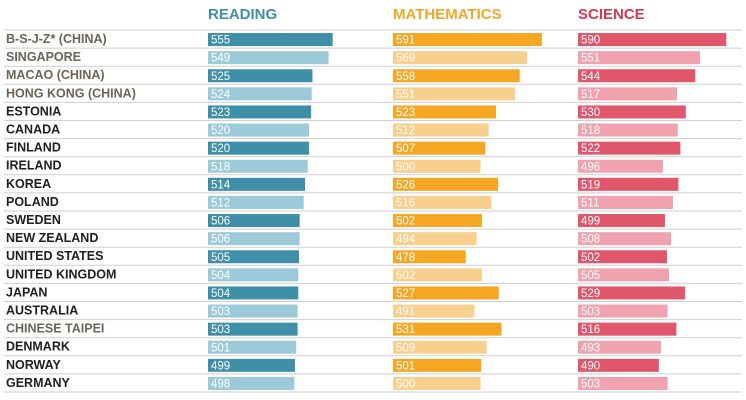 Image resolution: width=746 pixels, height=400 pixels. Describe the element at coordinates (61, 274) in the screenshot. I see `country-label: UNITED KINGDOM` at that location.